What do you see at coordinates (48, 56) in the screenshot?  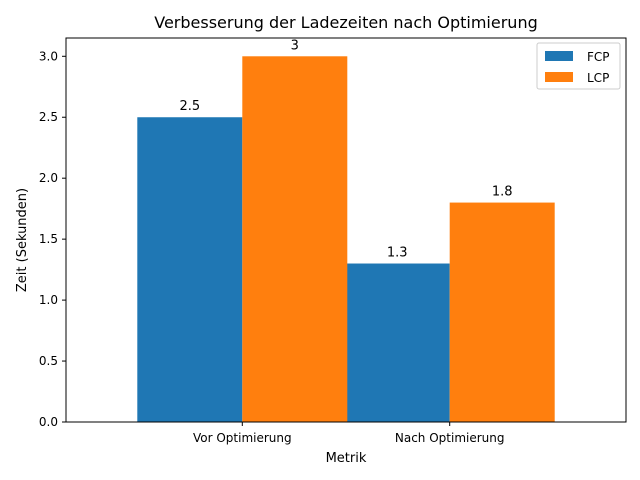 I see `y-tick-label: 3.0` at bounding box center [48, 56].